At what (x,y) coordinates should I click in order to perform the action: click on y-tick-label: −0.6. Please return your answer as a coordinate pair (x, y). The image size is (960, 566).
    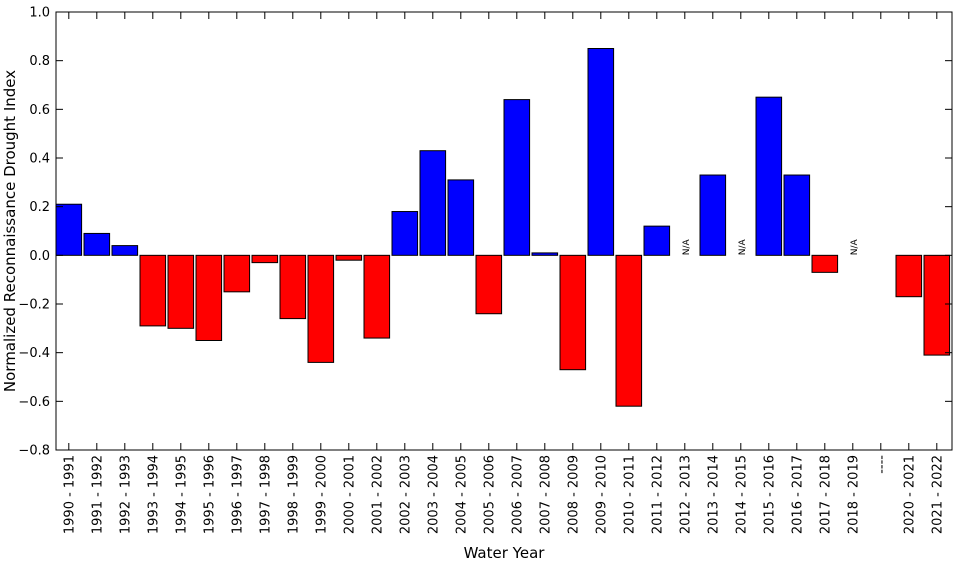
    Looking at the image, I should click on (34, 402).